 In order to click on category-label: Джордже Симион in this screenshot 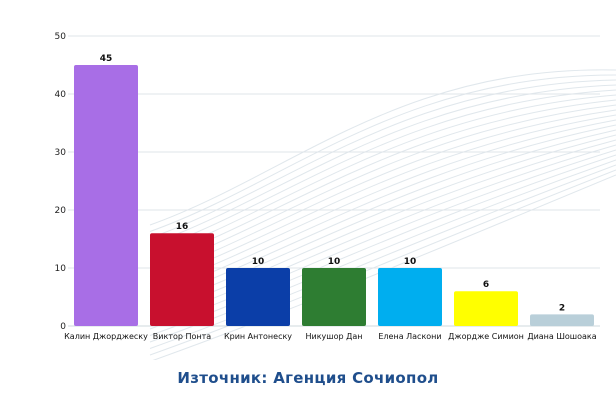, I will do `click(486, 336)`.